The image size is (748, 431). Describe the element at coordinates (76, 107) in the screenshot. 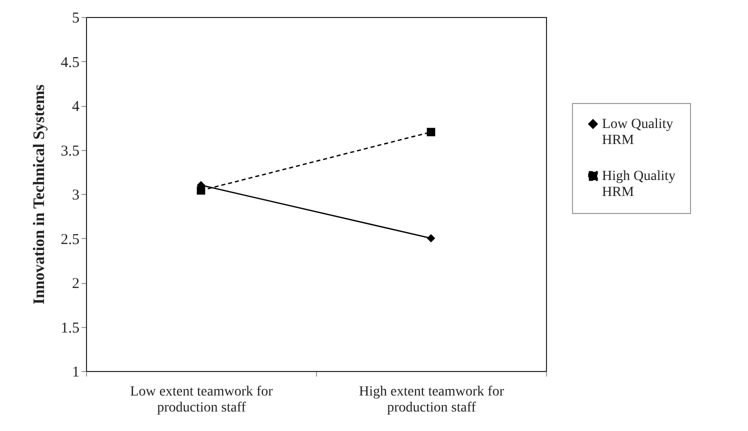

I see `y-tick-label: 4` at that location.